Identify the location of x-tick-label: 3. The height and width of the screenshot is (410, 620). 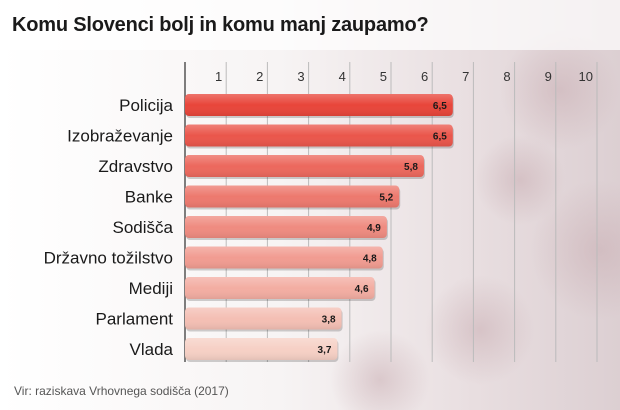
(300, 76).